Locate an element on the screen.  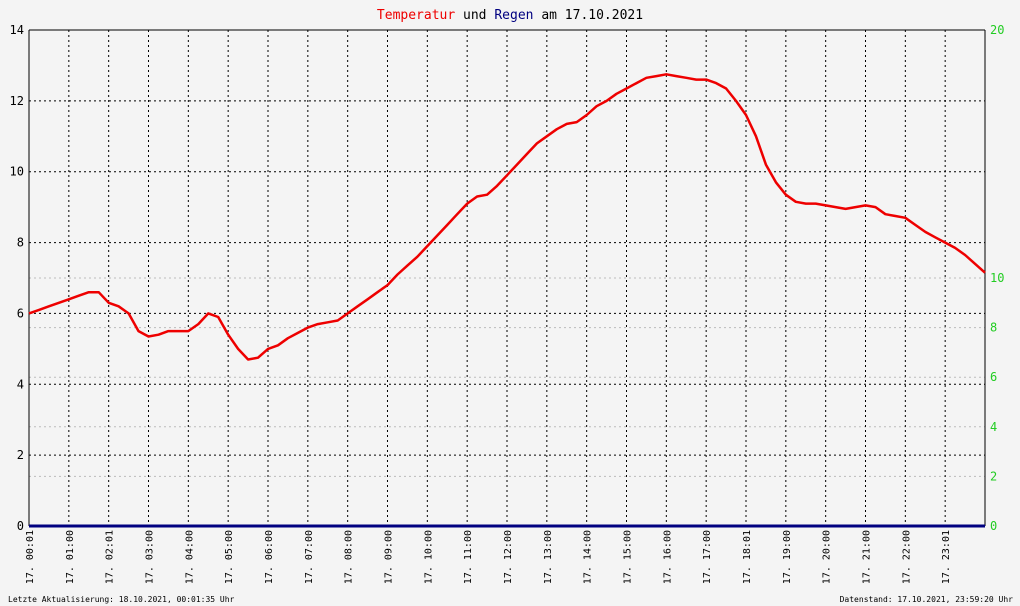
x-tick-label: 17. 12:00 is located at coordinates (508, 557).